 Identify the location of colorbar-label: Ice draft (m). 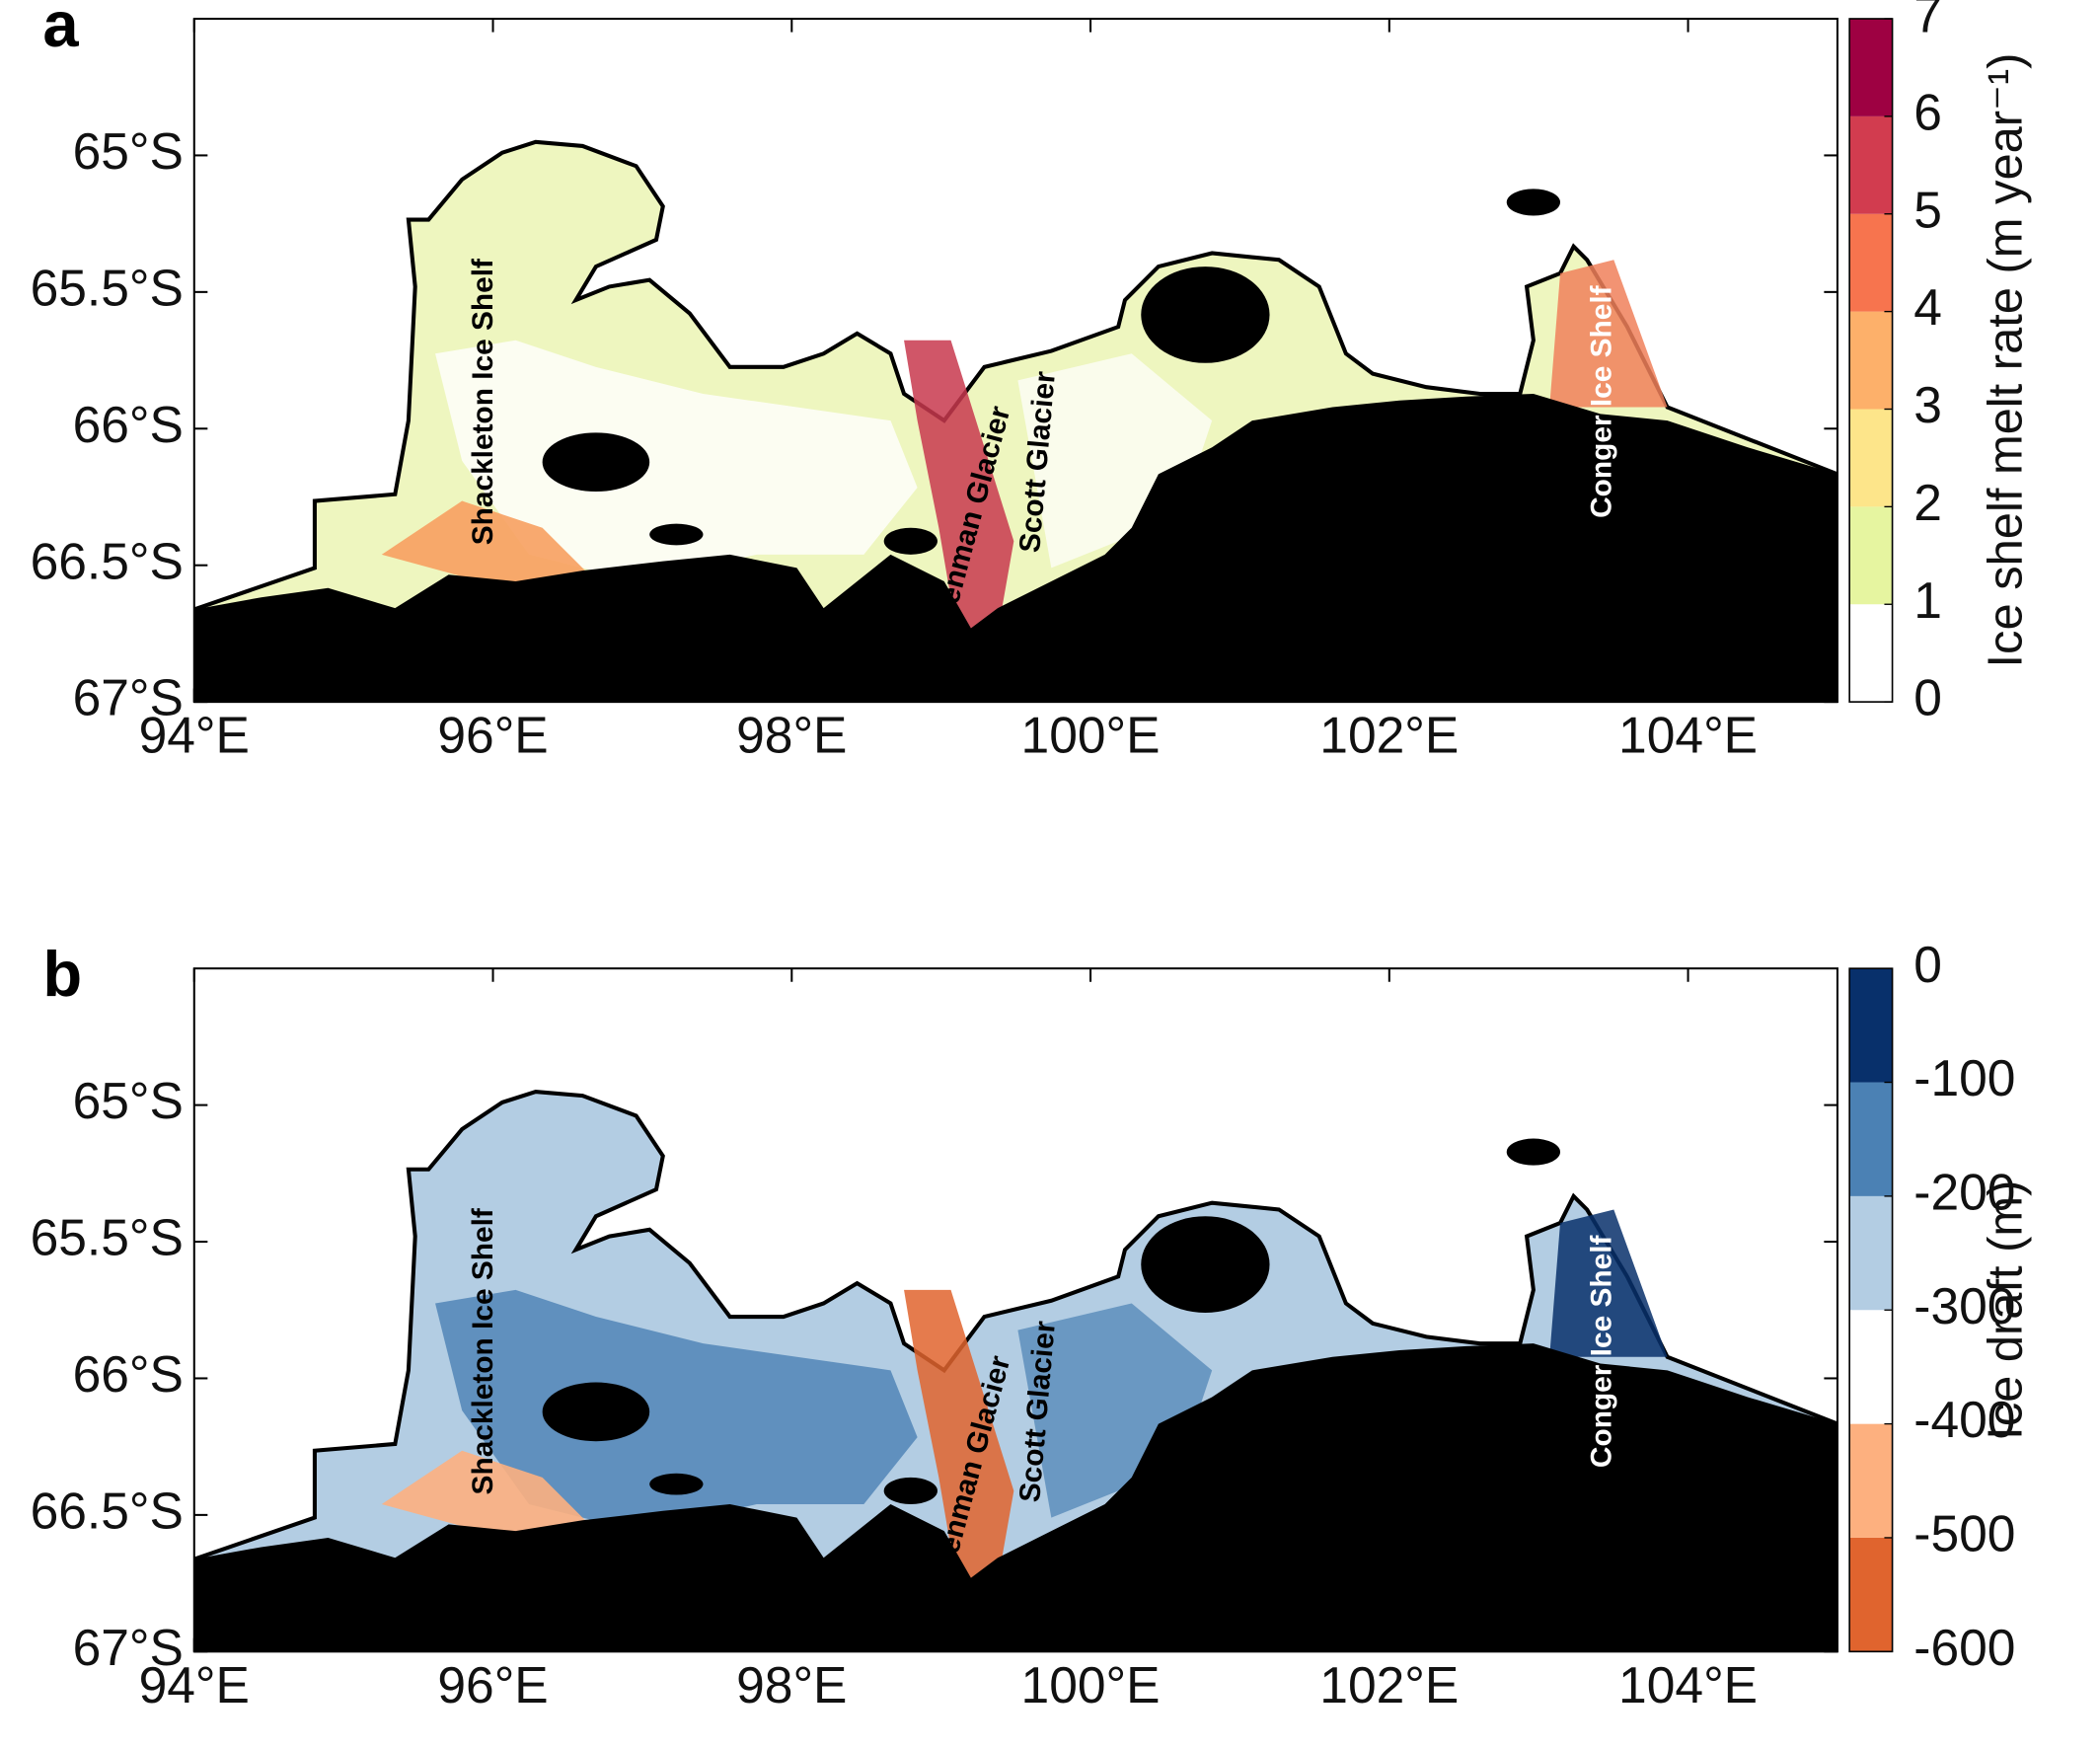
(2007, 1310).